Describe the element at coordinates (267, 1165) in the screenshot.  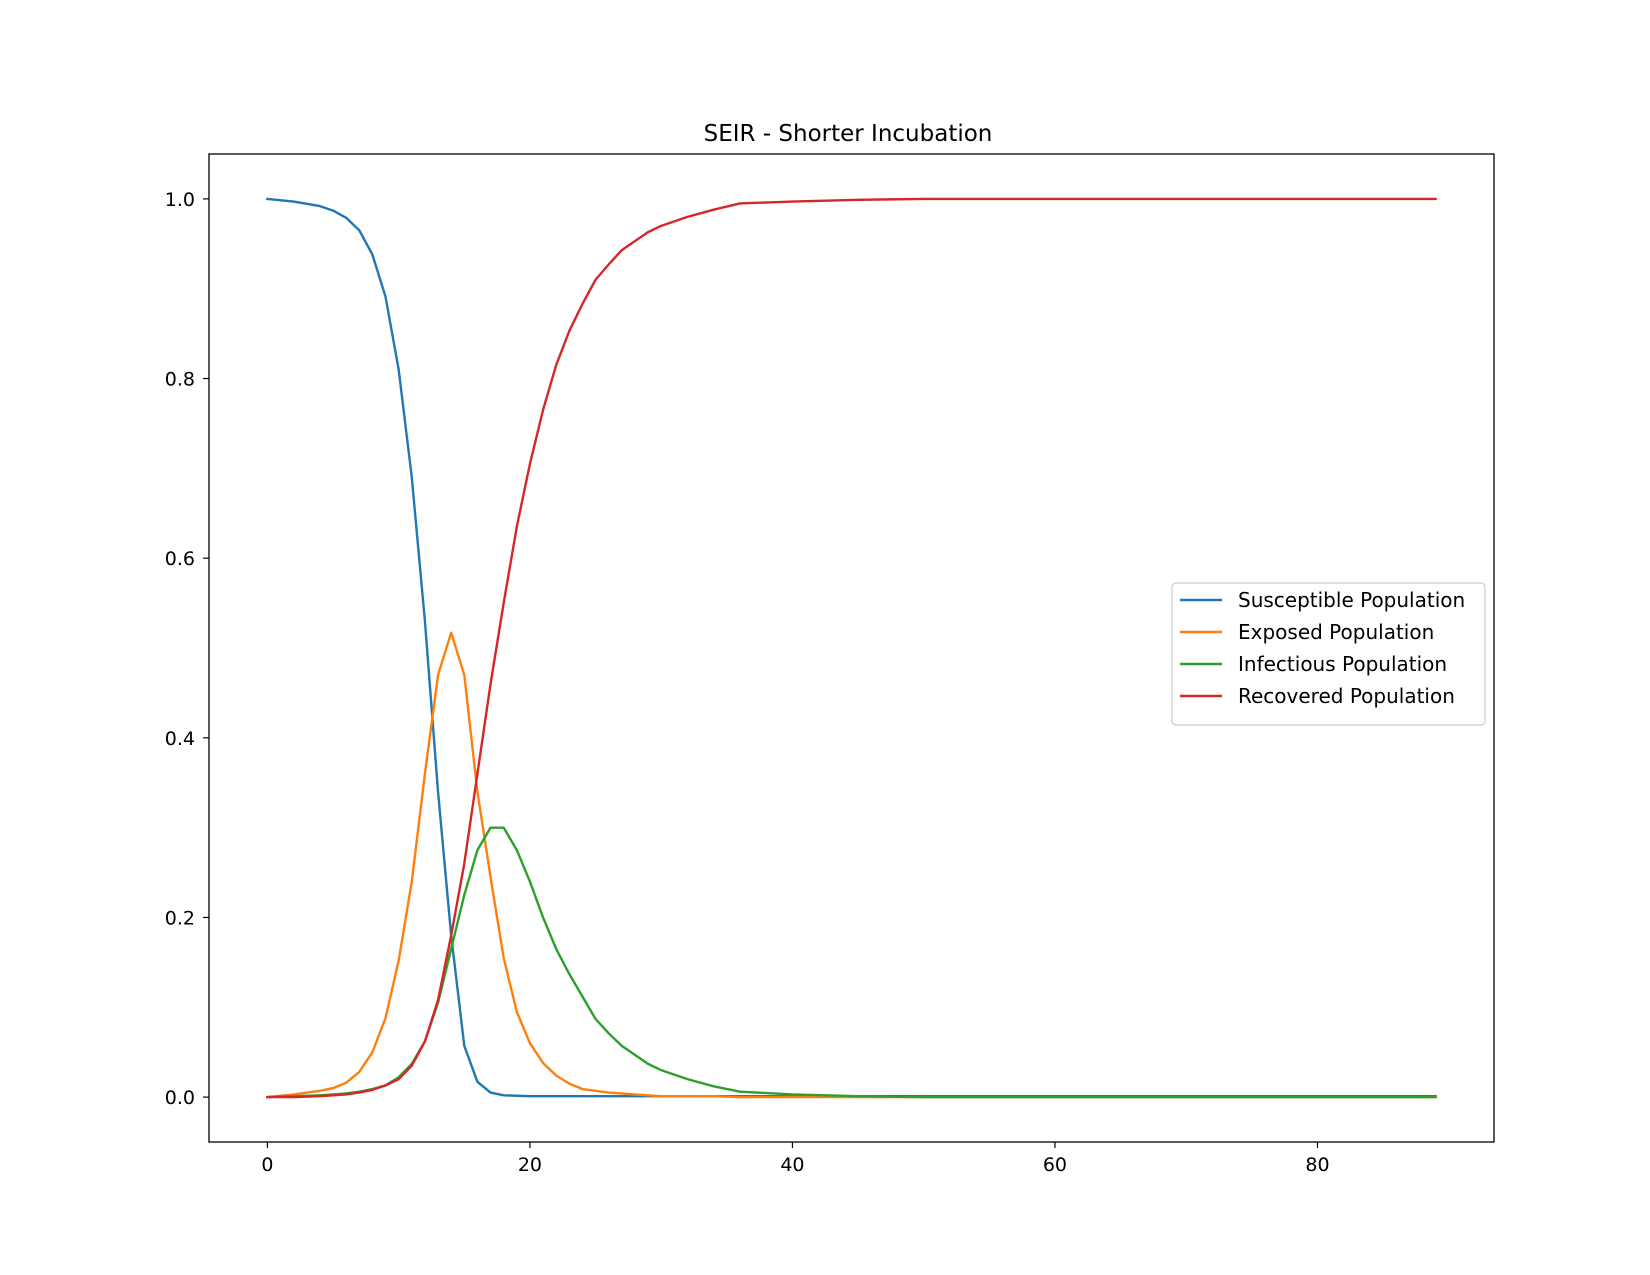
I see `x-tick-label: 0` at that location.